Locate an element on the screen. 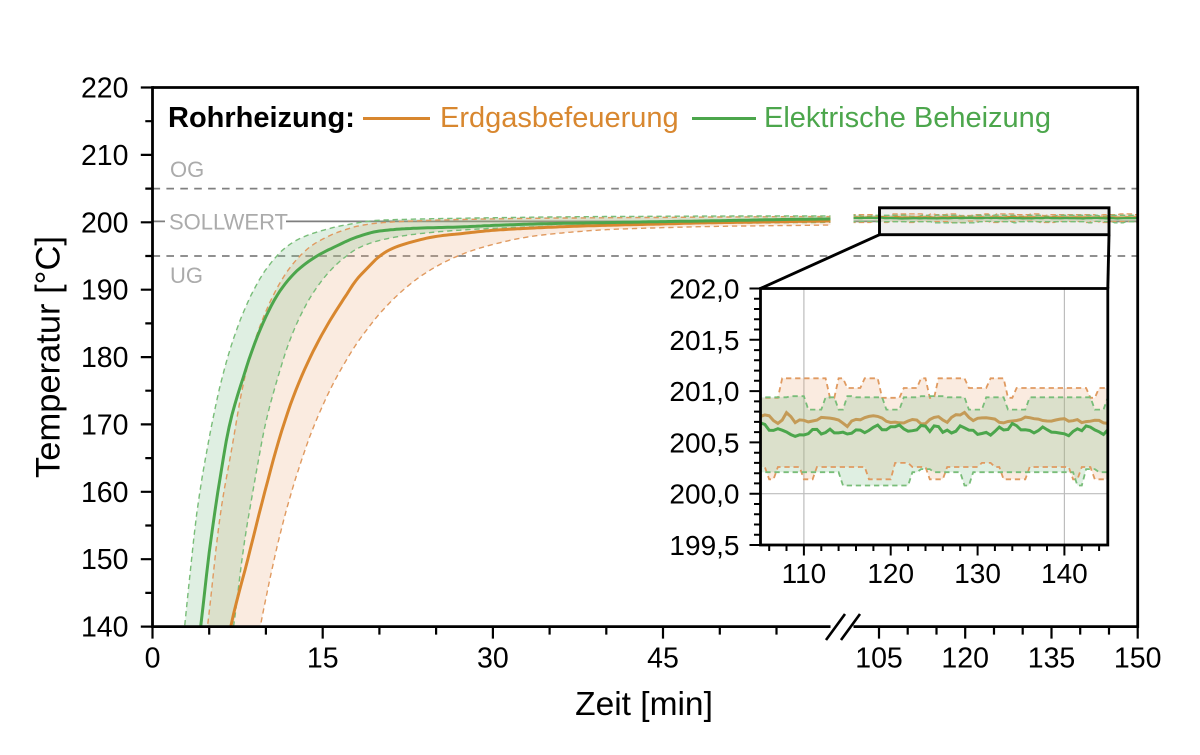 The image size is (1200, 755). svg-text: Rohrheizung: is located at coordinates (261, 118).